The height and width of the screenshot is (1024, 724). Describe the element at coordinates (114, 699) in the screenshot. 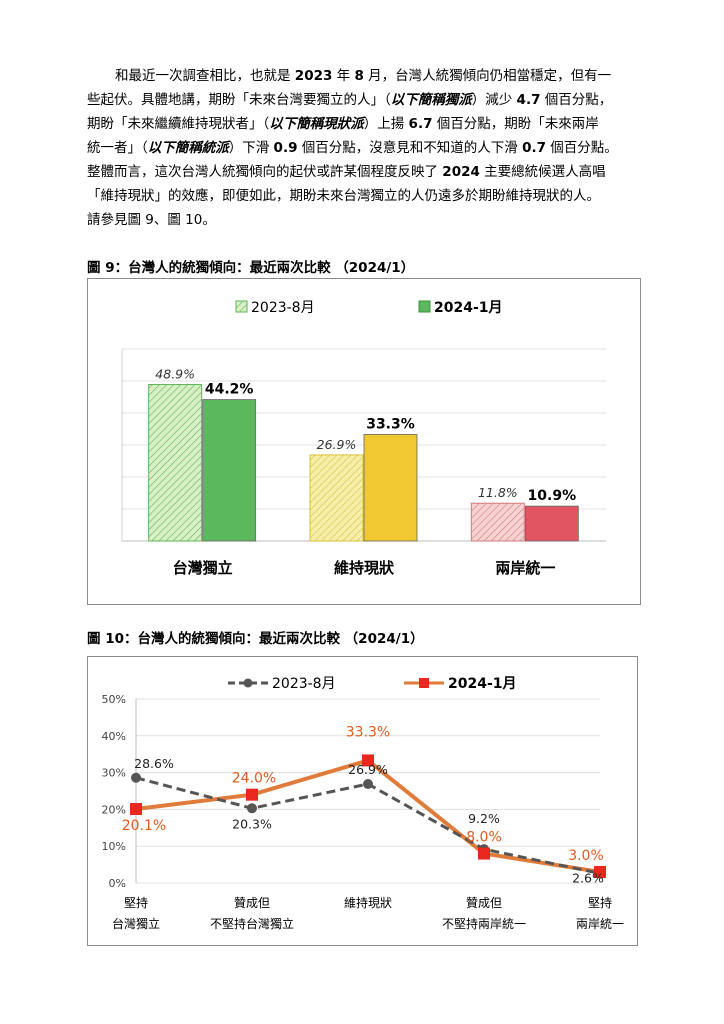

I see `y-tick-label: 50%` at that location.